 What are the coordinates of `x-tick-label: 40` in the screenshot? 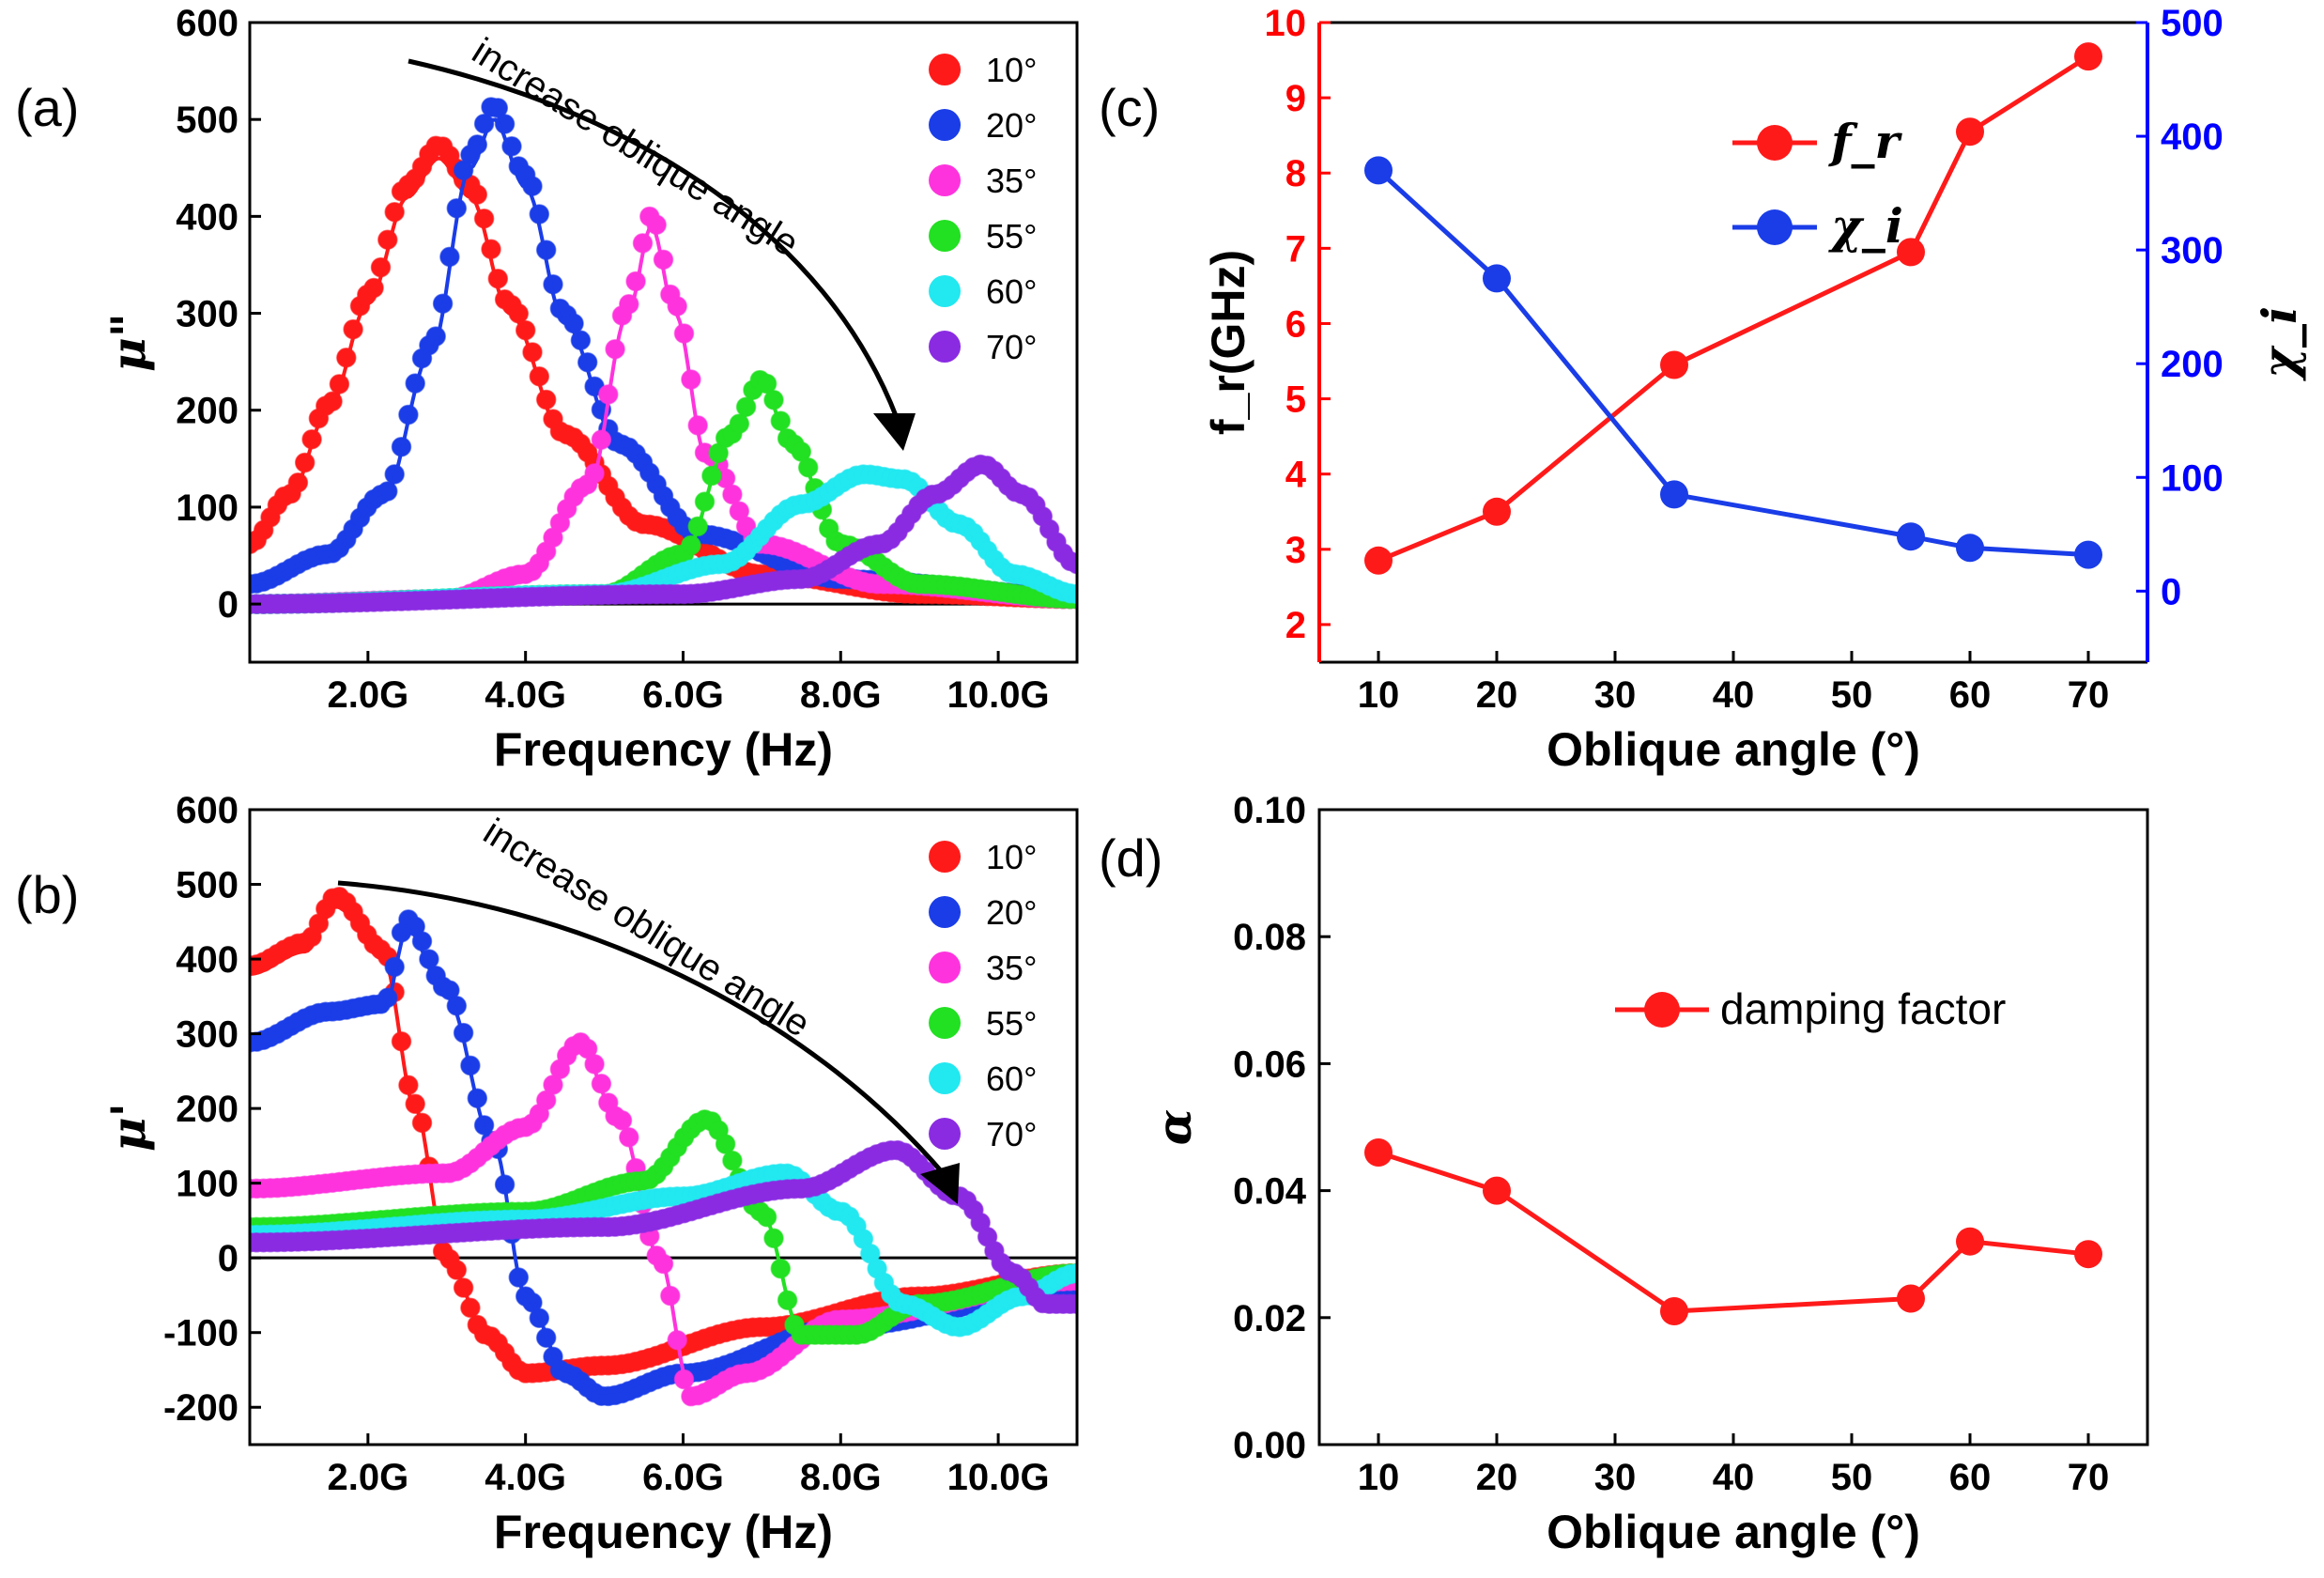 It's located at (1734, 695).